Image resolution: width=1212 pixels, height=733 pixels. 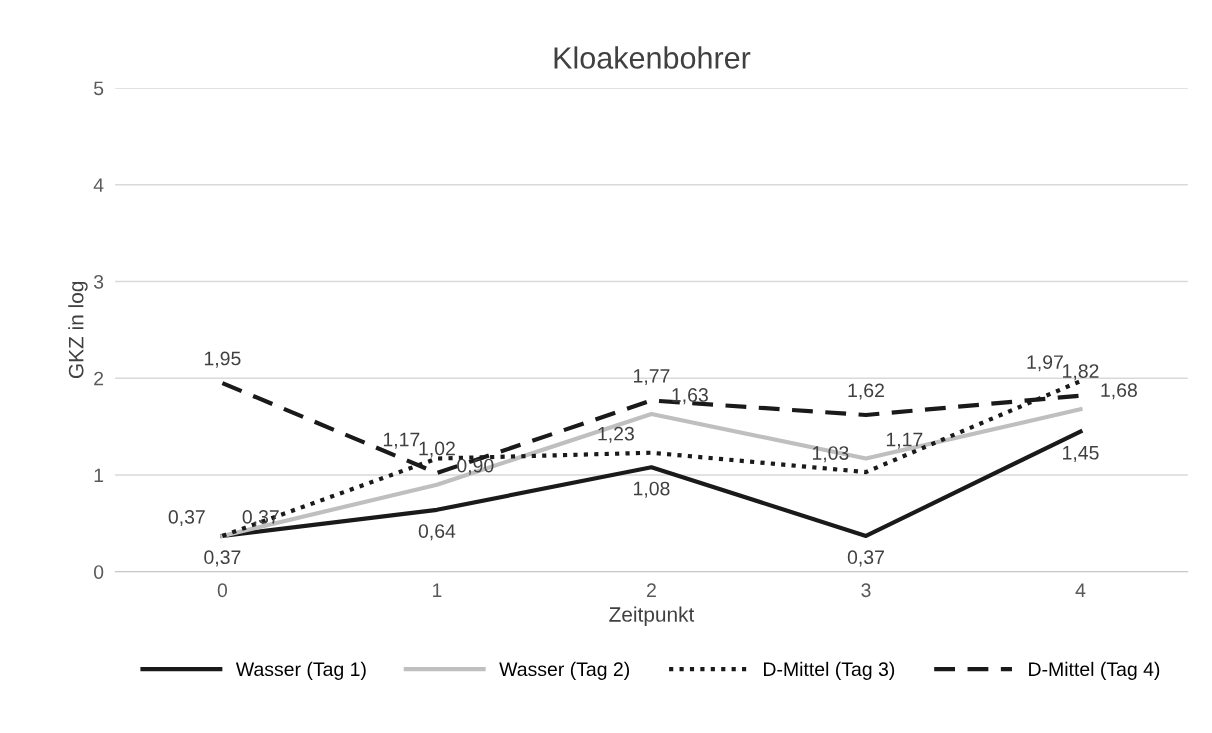 What do you see at coordinates (300, 670) in the screenshot?
I see `legend-label: Wasser (Tag 1)` at bounding box center [300, 670].